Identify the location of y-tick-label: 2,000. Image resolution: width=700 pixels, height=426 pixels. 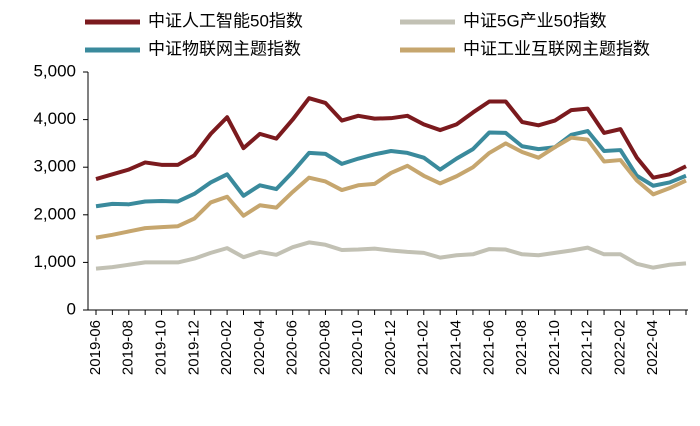
(54, 213).